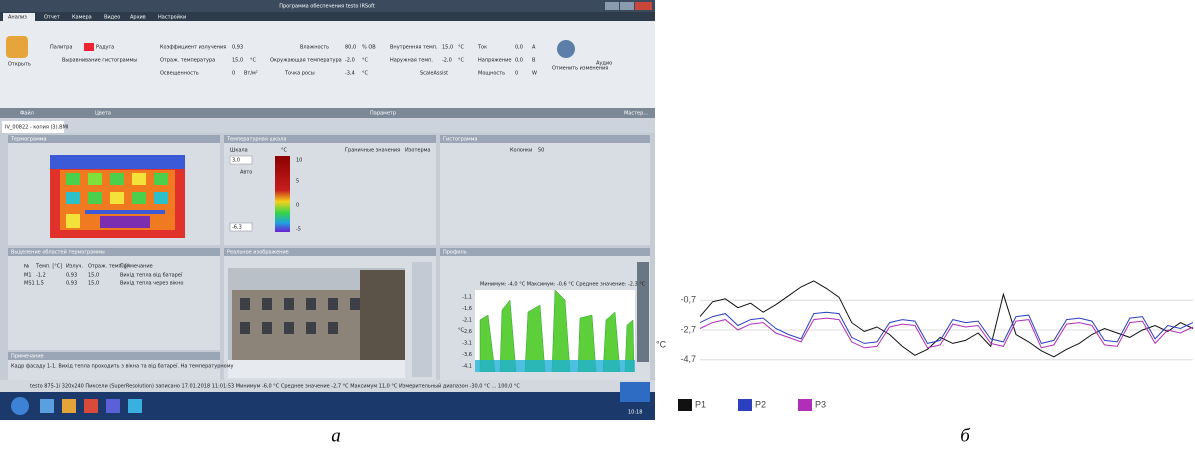 The image size is (1195, 449). What do you see at coordinates (99, 61) in the screenshot?
I see `ribbon-label: Выравнивание гистограммы` at bounding box center [99, 61].